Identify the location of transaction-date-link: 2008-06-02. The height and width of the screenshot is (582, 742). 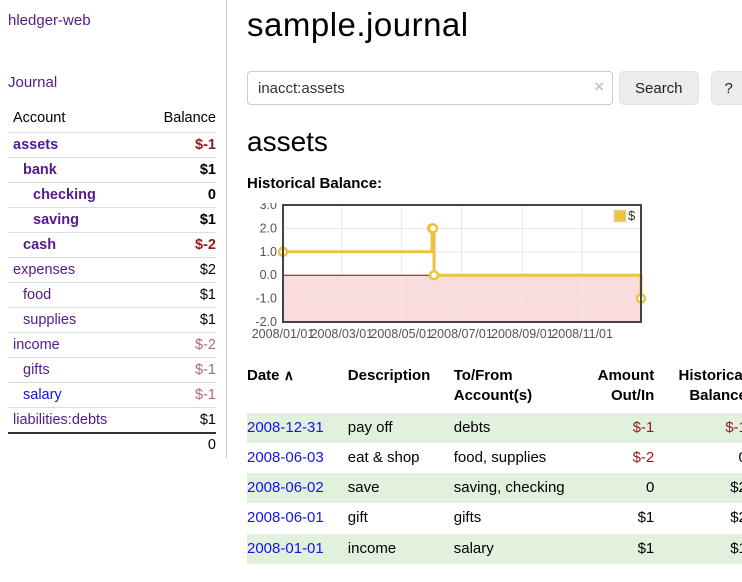
(285, 487).